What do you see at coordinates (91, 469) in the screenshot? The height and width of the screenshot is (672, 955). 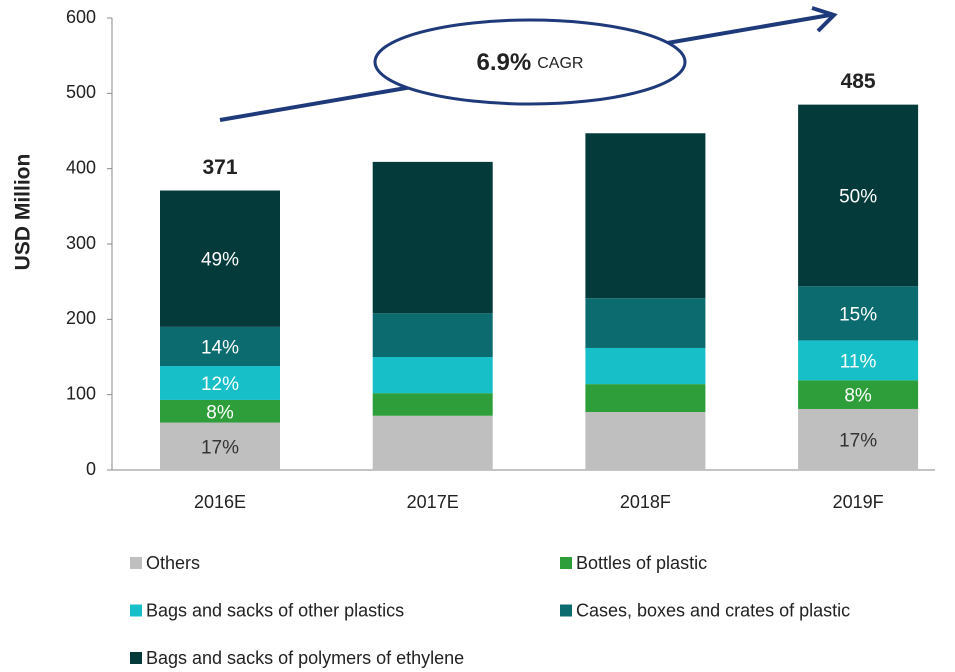 I see `y-tick-label: 0` at bounding box center [91, 469].